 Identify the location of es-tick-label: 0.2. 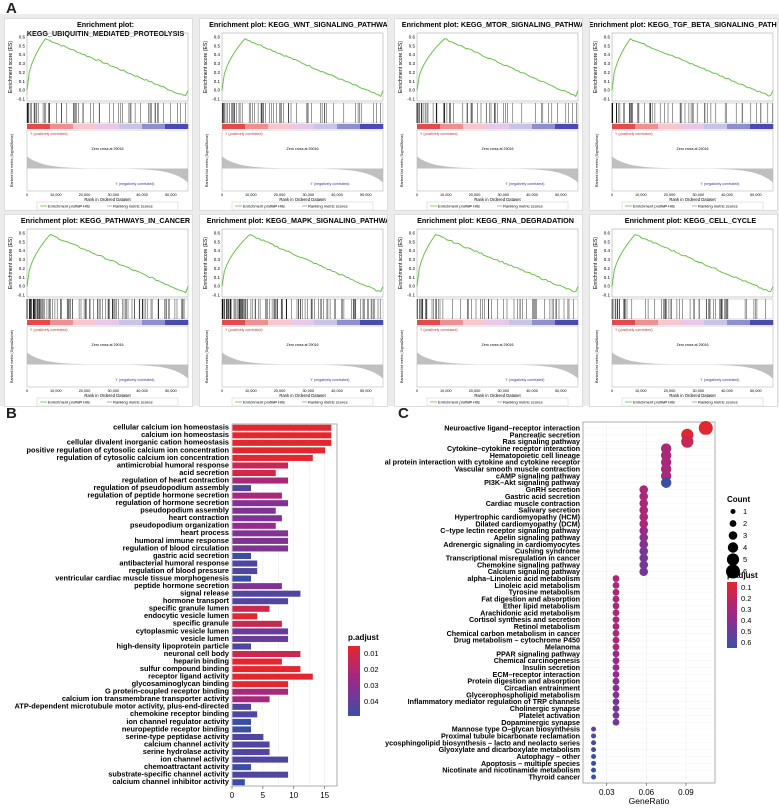
(412, 72).